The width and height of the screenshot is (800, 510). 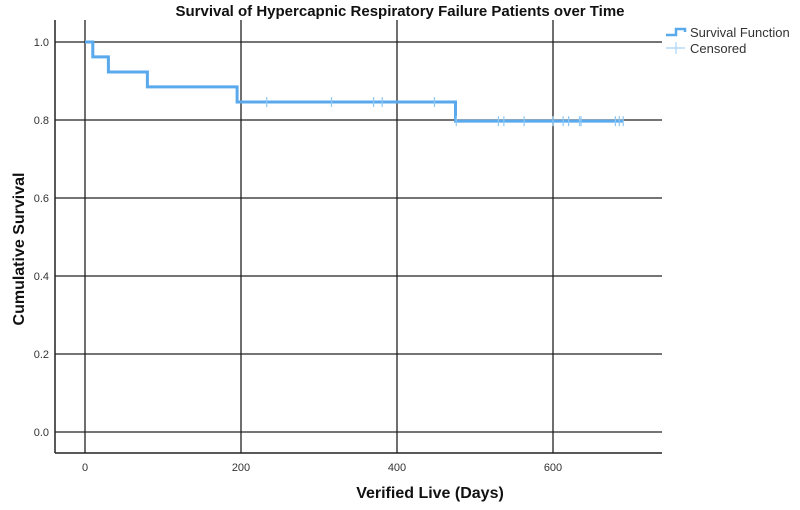 I want to click on legend: Survival Function Censored, so click(x=727, y=40).